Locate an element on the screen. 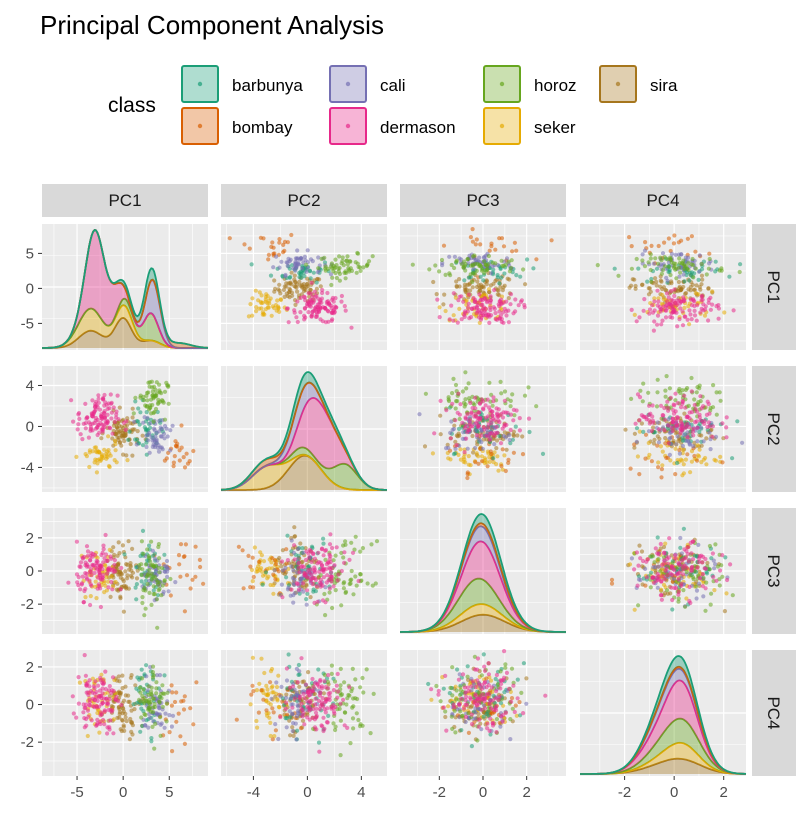 Image resolution: width=800 pixels, height=820 pixels. legend-item-bombay: bombay is located at coordinates (237, 126).